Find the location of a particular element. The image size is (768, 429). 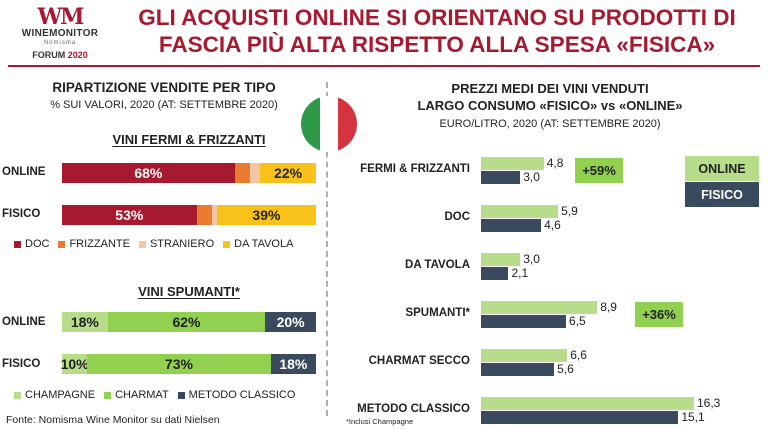

value-label: 16,3 is located at coordinates (709, 403).